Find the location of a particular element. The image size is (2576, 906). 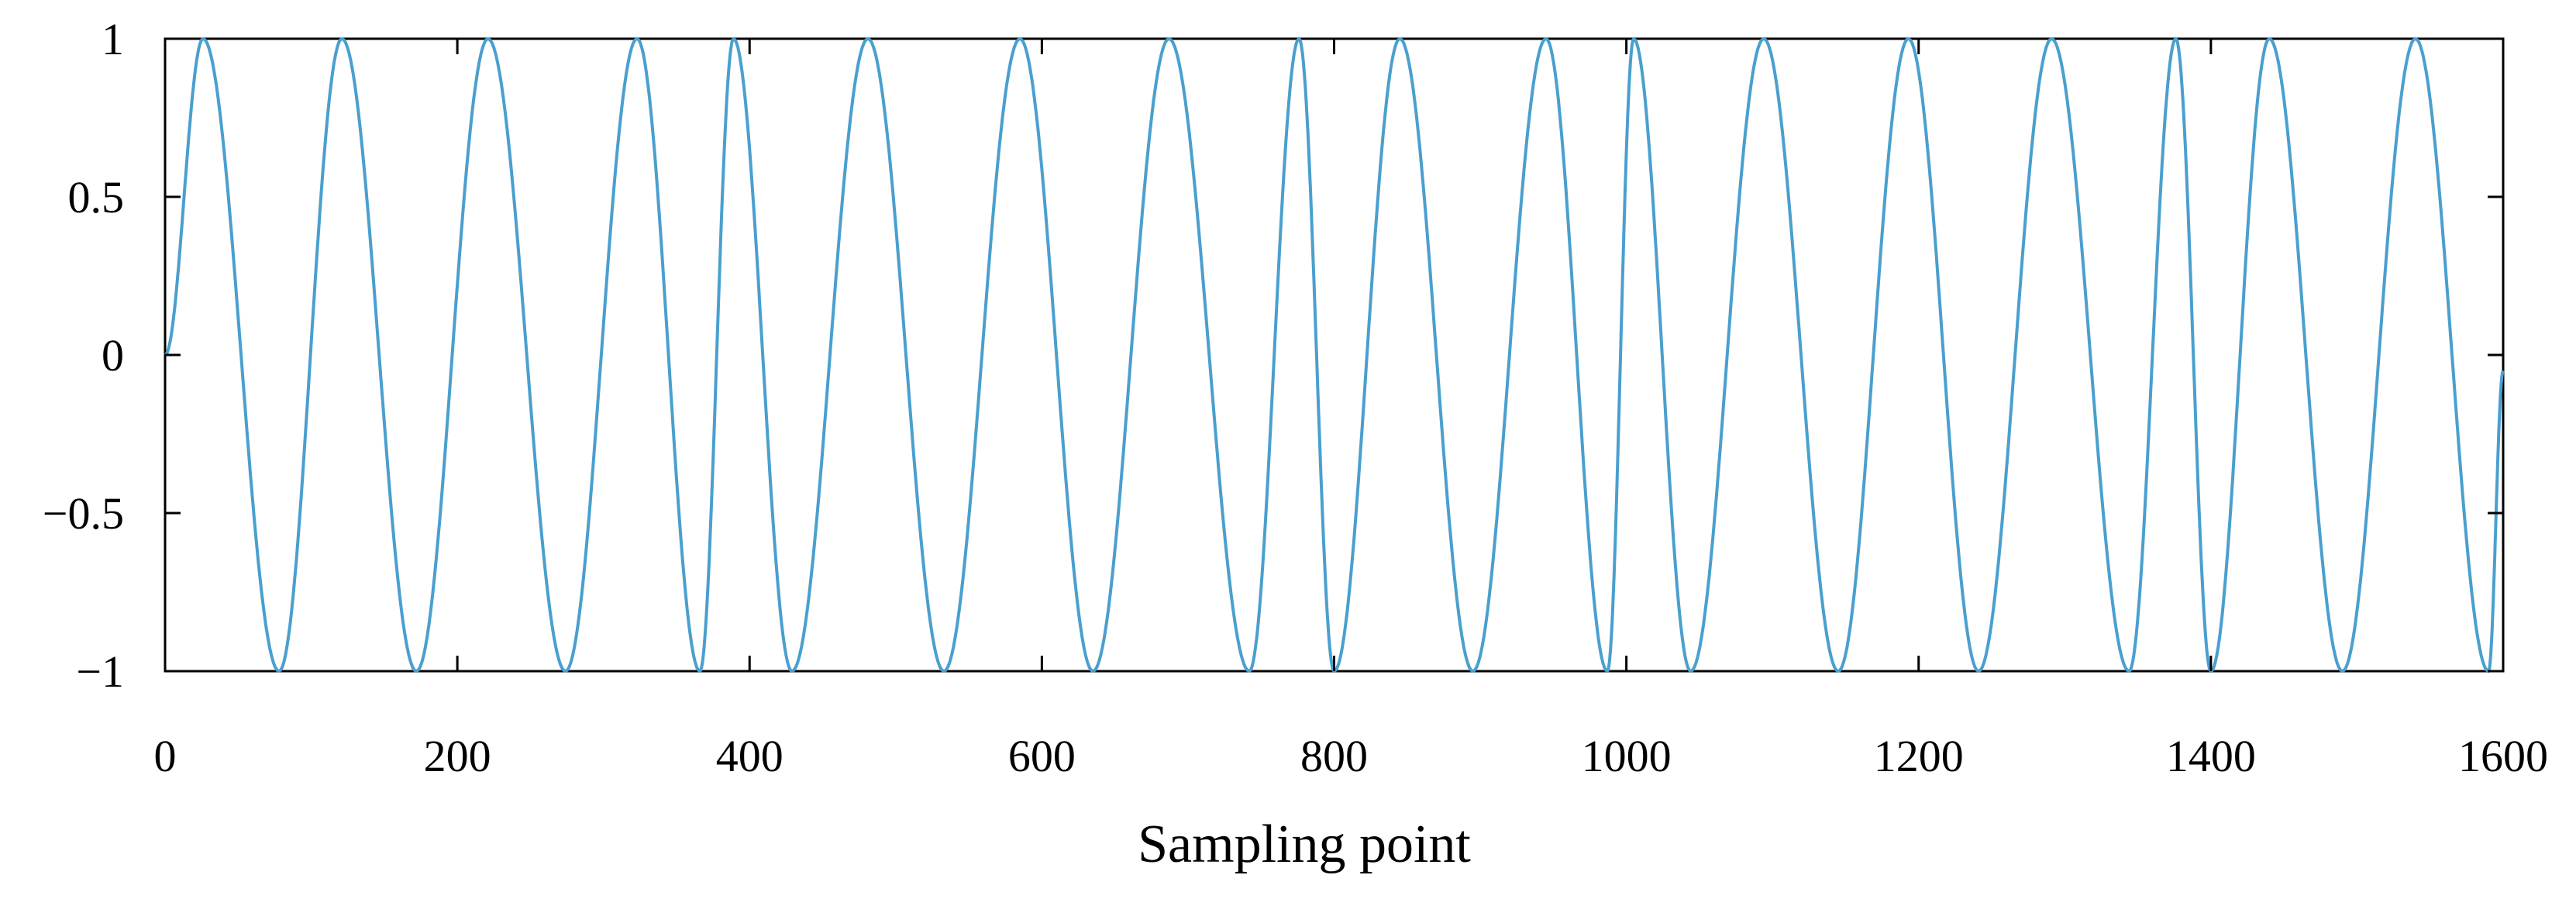

y-tick-label: −1 is located at coordinates (100, 671).